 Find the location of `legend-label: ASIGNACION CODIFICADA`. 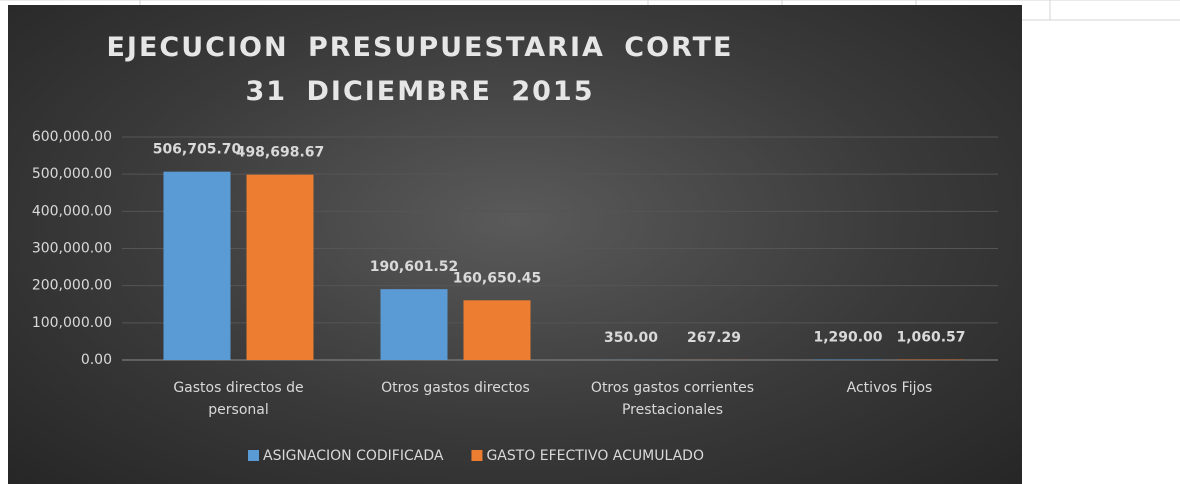

legend-label: ASIGNACION CODIFICADA is located at coordinates (353, 456).